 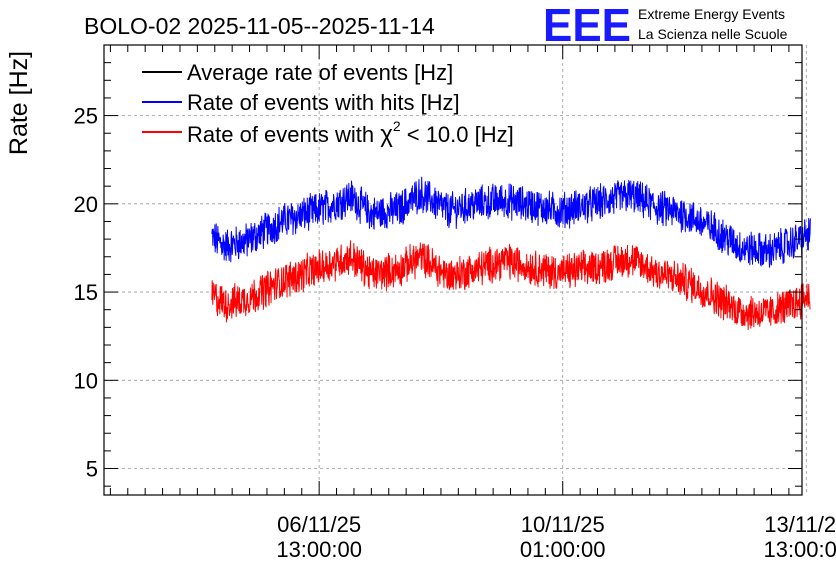 I want to click on x-tick-label-date: 13/11/25, so click(x=800, y=524).